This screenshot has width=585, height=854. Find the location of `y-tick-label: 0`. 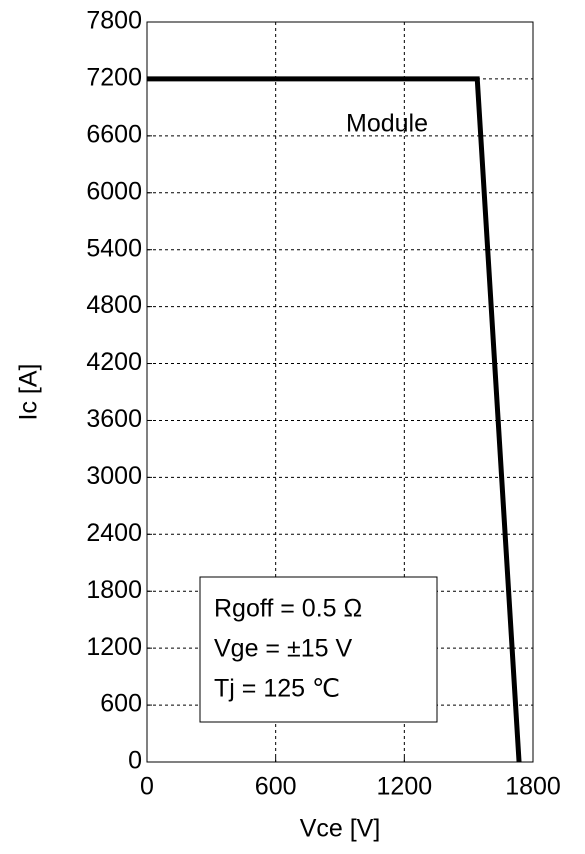

y-tick-label: 0 is located at coordinates (135, 761).